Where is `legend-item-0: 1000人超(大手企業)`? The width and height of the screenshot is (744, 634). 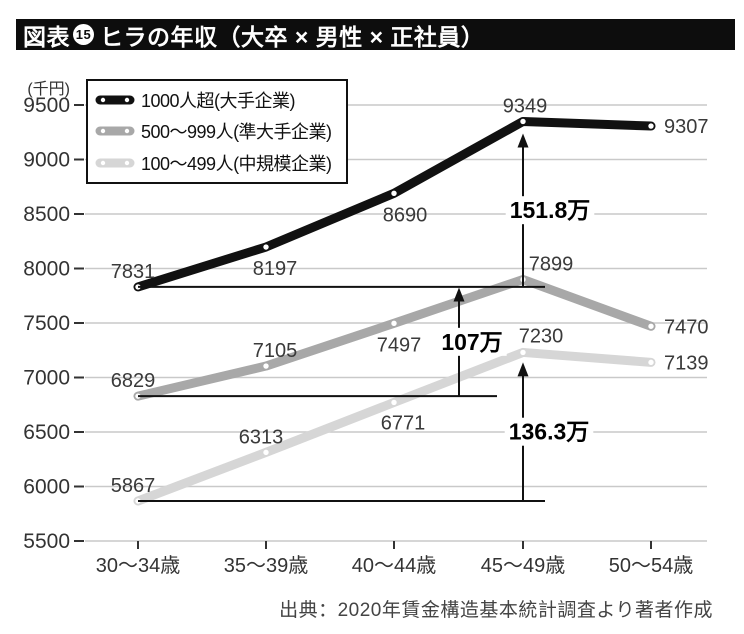 legend-item-0: 1000人超(大手企業) is located at coordinates (219, 100).